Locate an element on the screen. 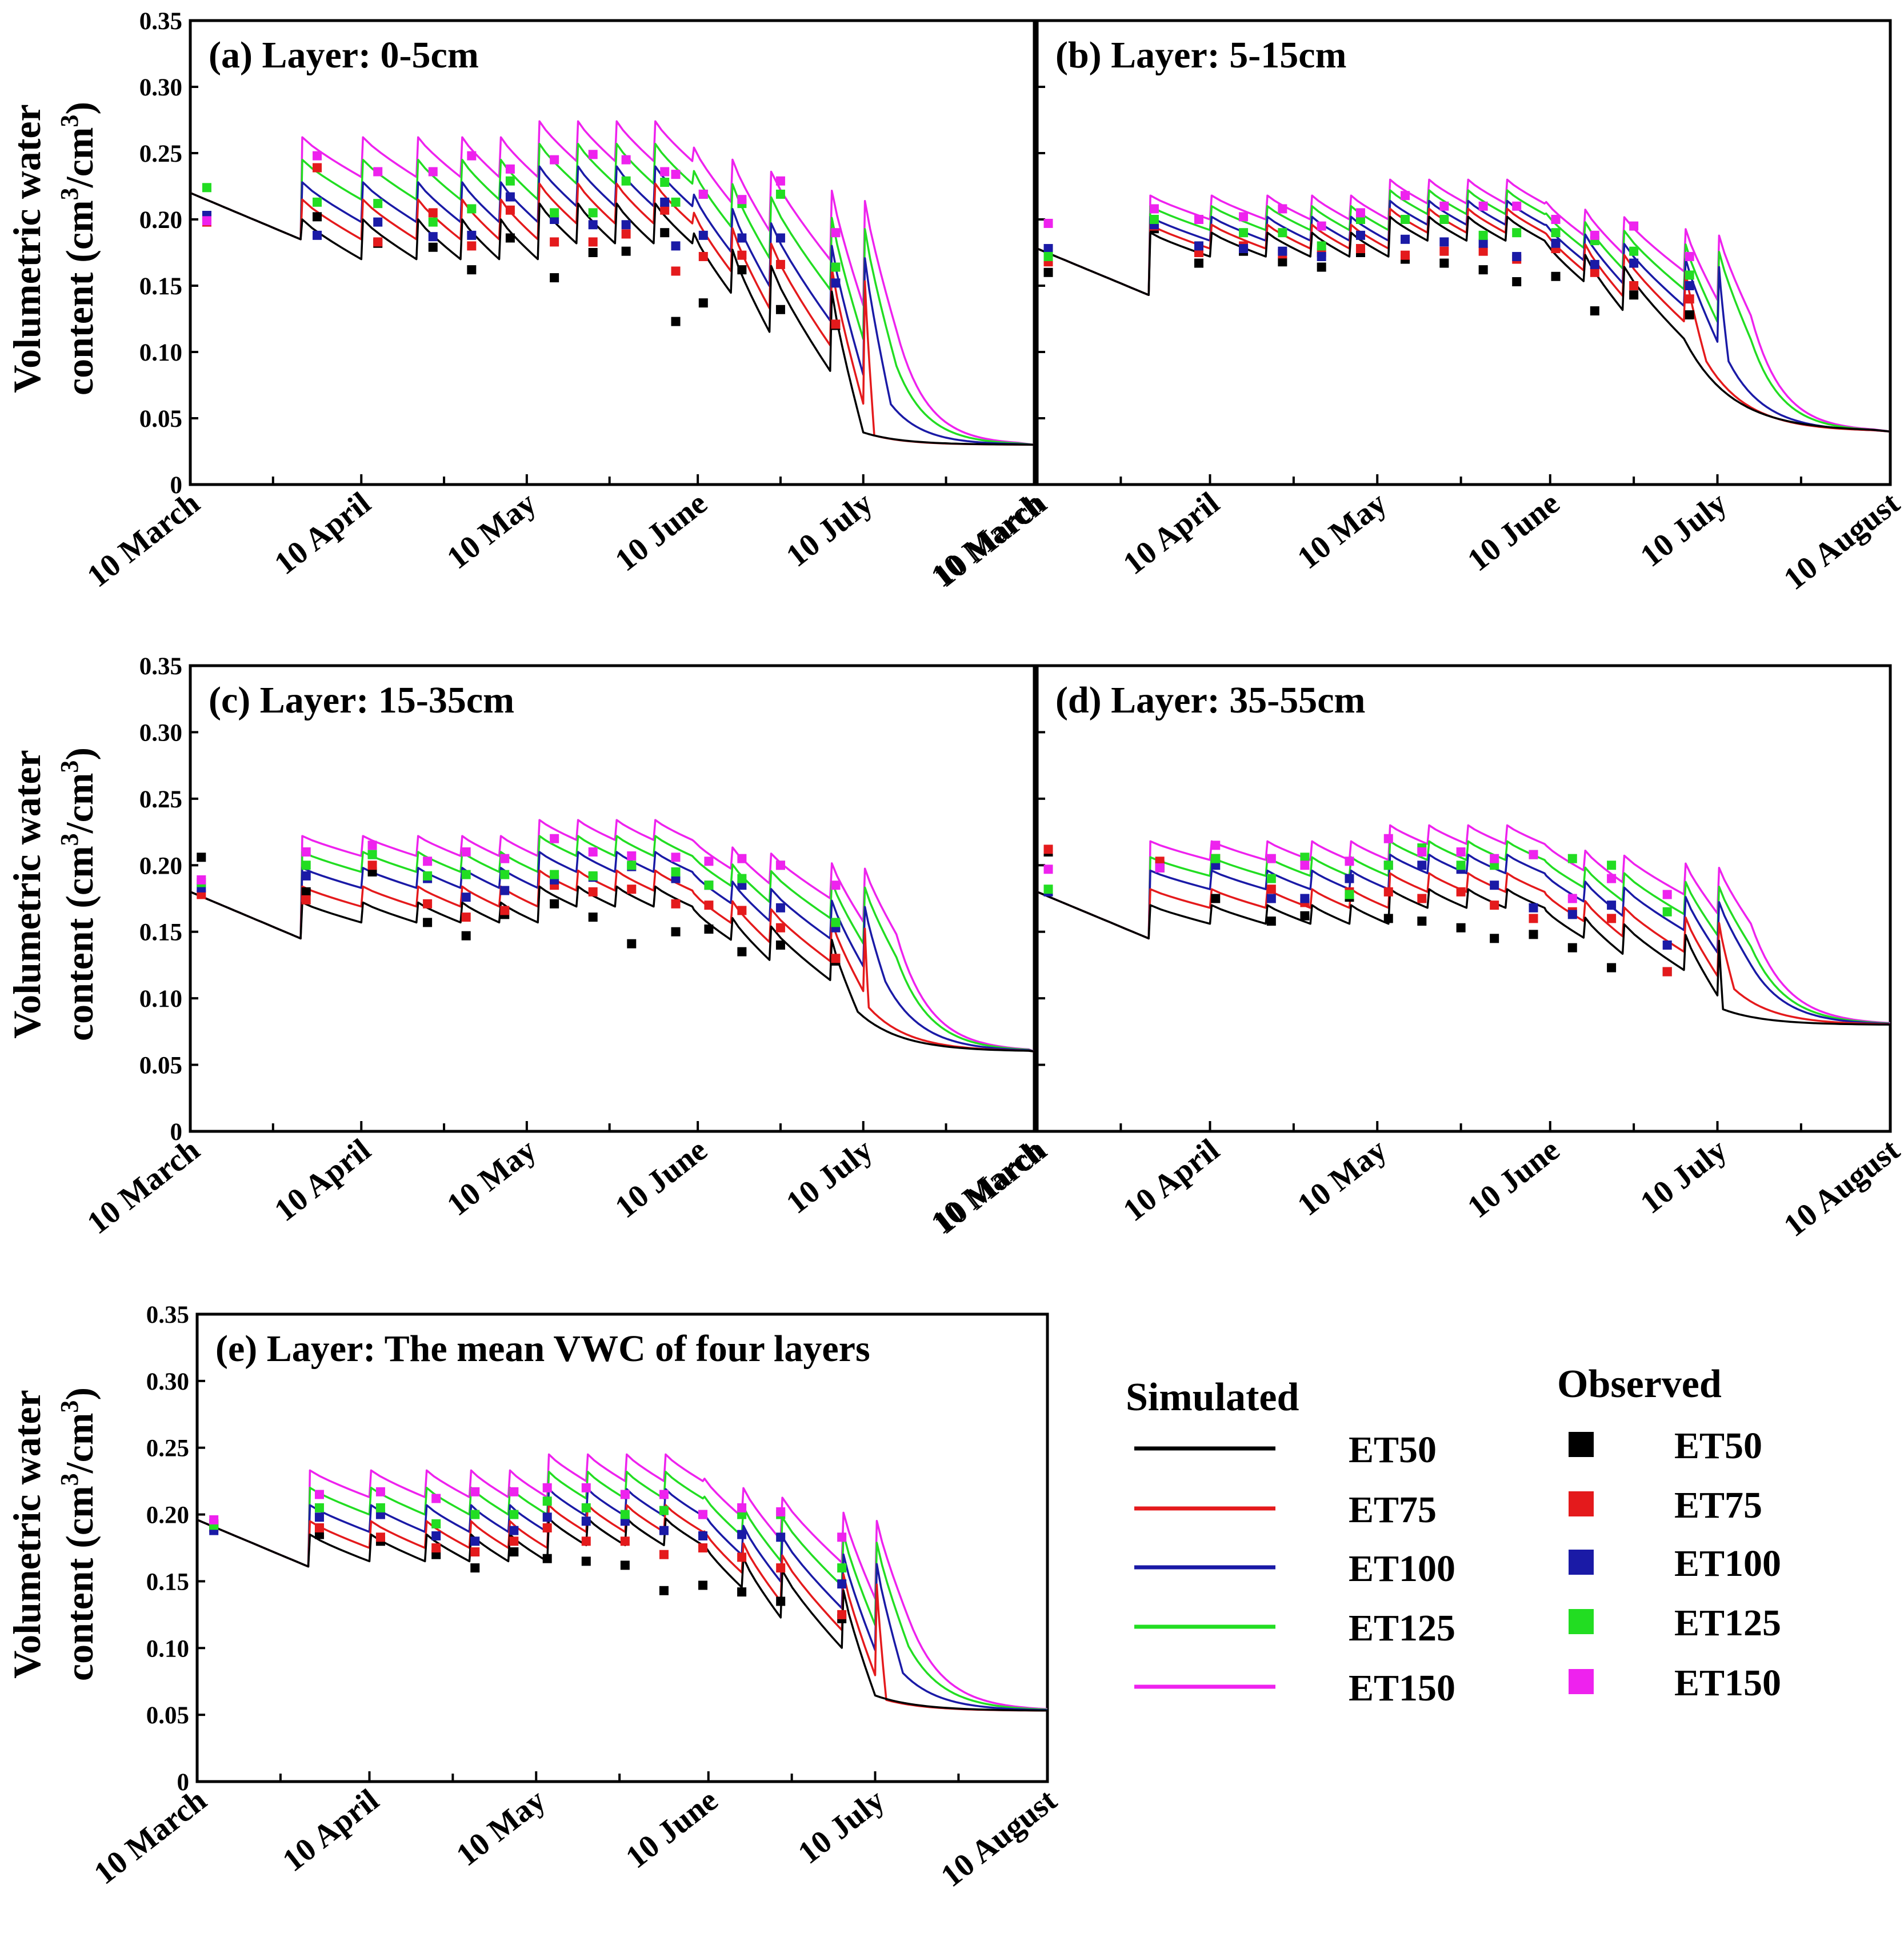 The image size is (1904, 1945). simulated-line-et100 is located at coordinates (612, 305).